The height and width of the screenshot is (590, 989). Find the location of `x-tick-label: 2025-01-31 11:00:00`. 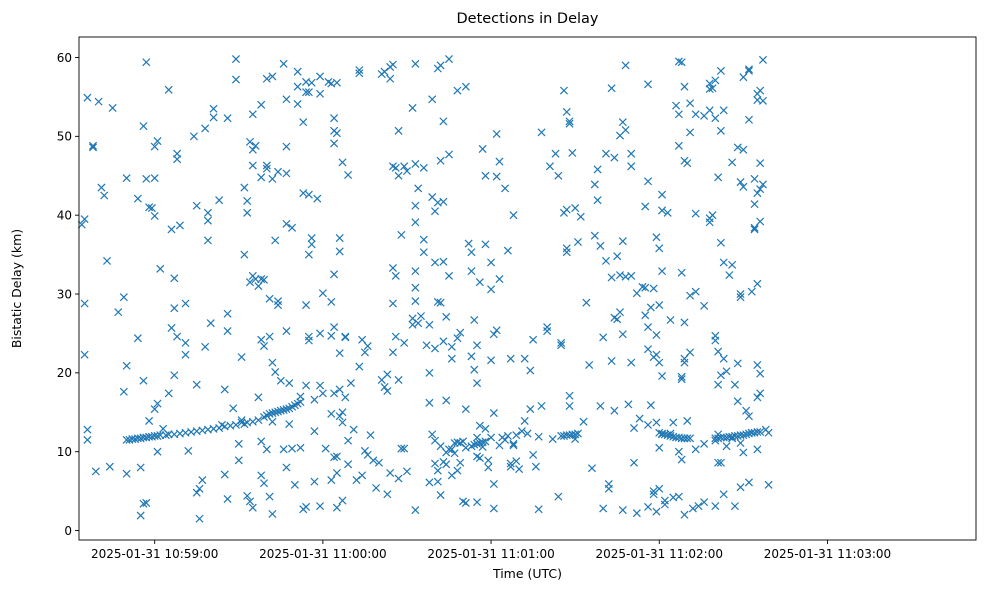

x-tick-label: 2025-01-31 11:00:00 is located at coordinates (322, 554).